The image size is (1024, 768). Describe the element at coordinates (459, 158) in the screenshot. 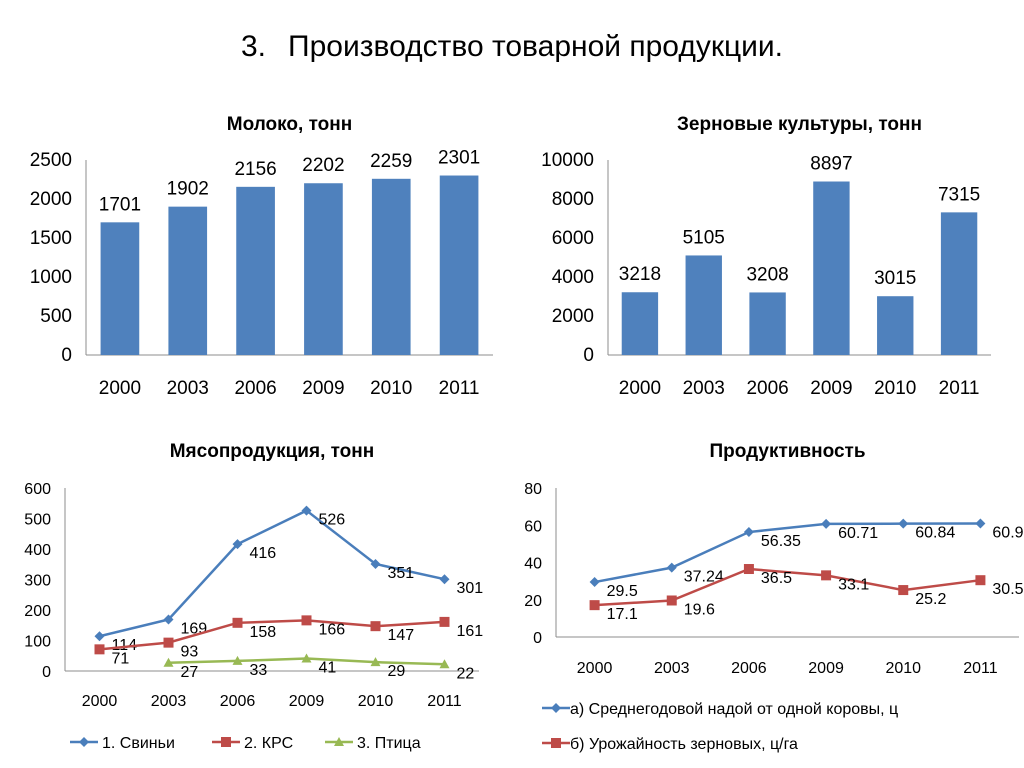

I see `data-label: 2301` at that location.